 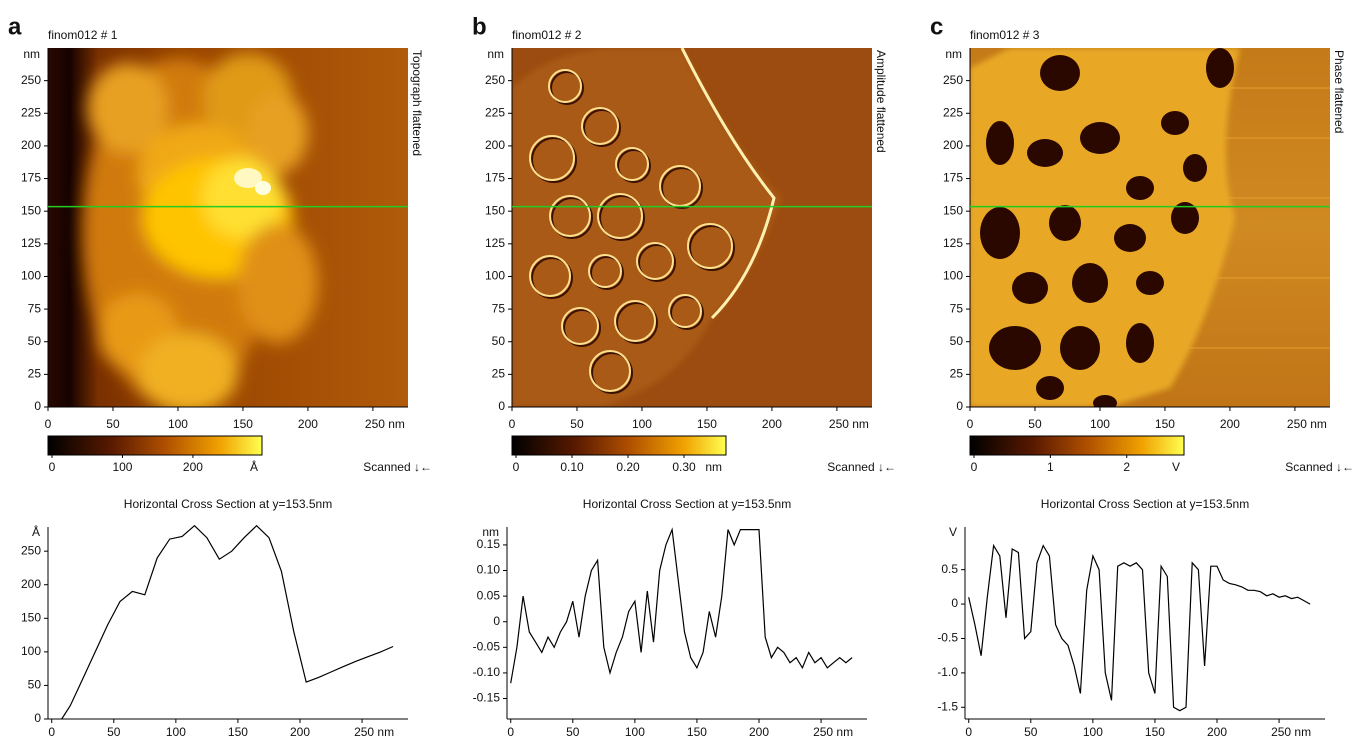 What do you see at coordinates (957, 374) in the screenshot?
I see `y-tick-label: 25` at bounding box center [957, 374].